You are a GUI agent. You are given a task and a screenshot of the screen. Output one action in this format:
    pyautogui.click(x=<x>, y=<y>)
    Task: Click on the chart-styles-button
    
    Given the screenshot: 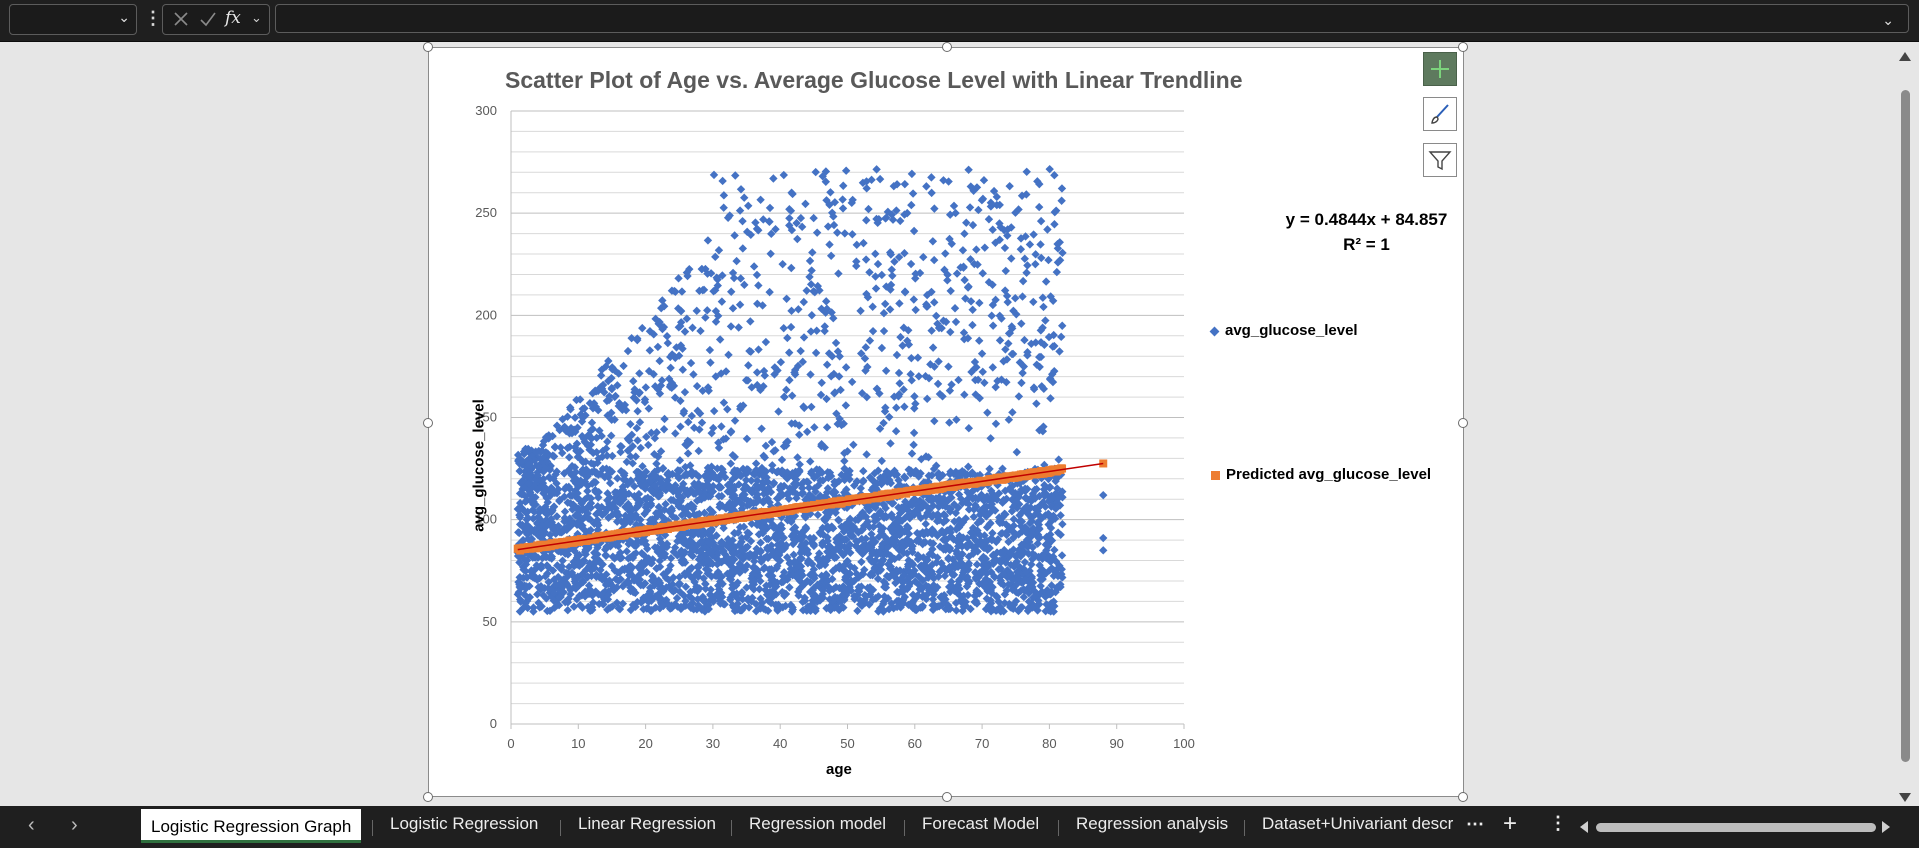 What is the action you would take?
    pyautogui.click(x=1440, y=114)
    